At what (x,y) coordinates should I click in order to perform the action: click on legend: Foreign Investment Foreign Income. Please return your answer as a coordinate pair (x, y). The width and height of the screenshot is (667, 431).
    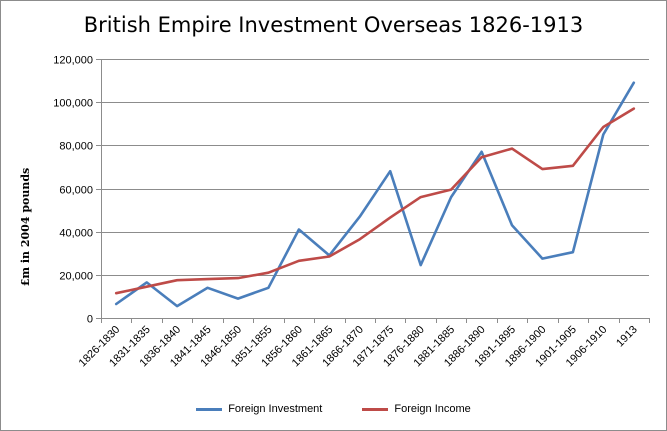
    Looking at the image, I should click on (333, 409).